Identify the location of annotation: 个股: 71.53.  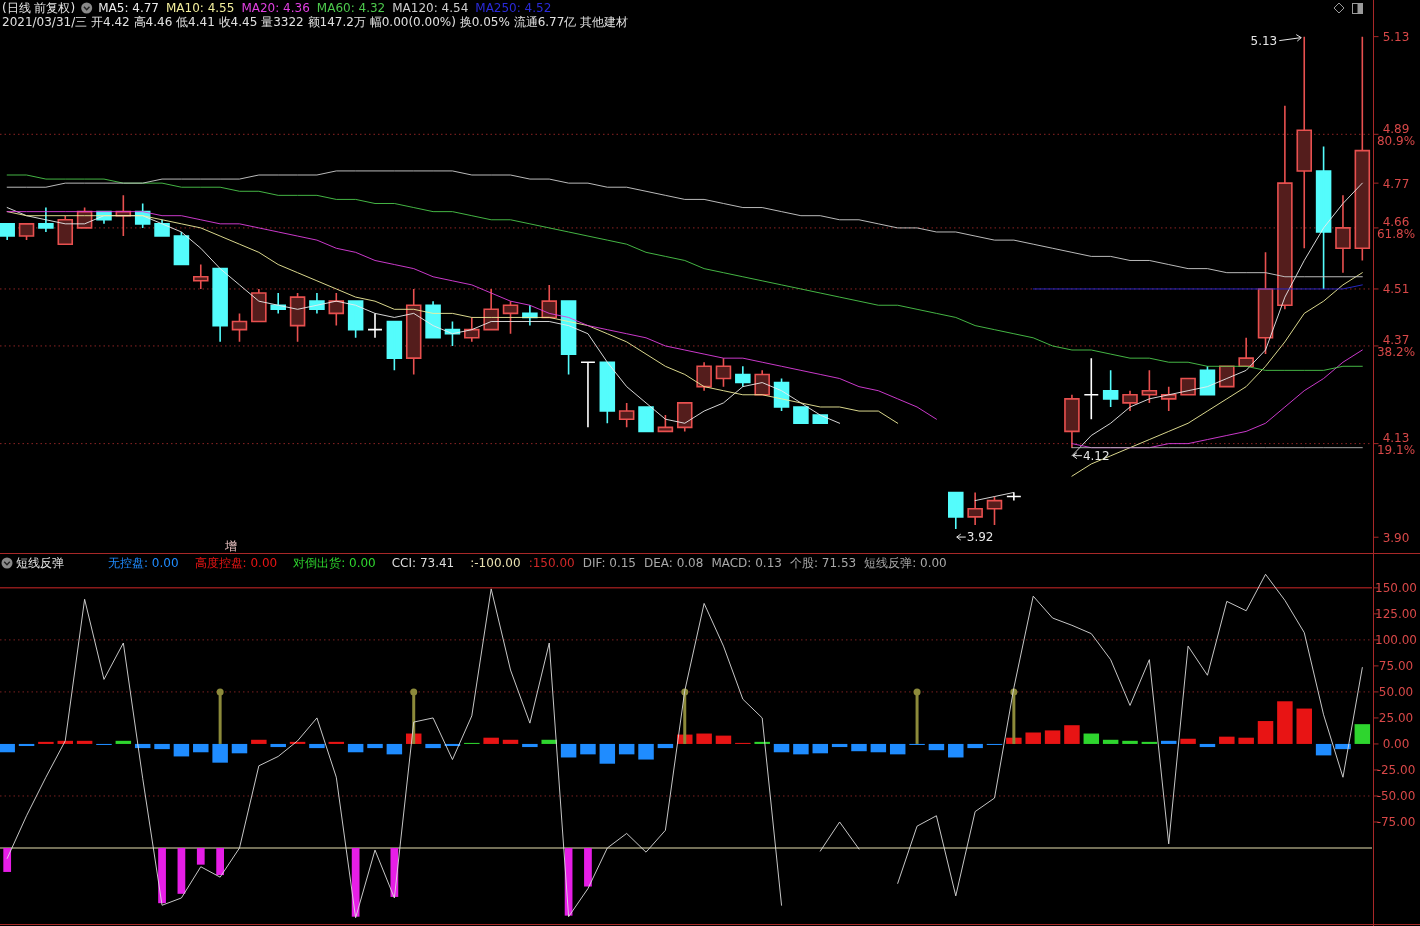
(823, 563).